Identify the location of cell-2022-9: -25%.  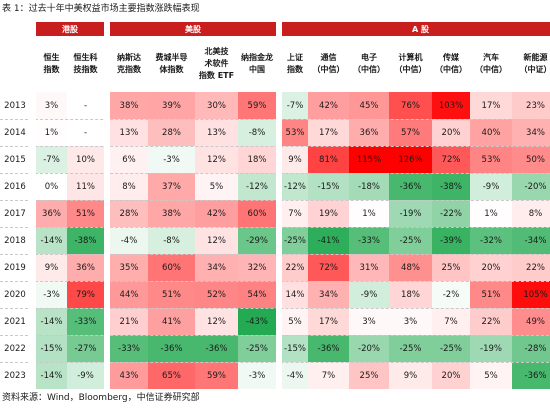
(410, 348).